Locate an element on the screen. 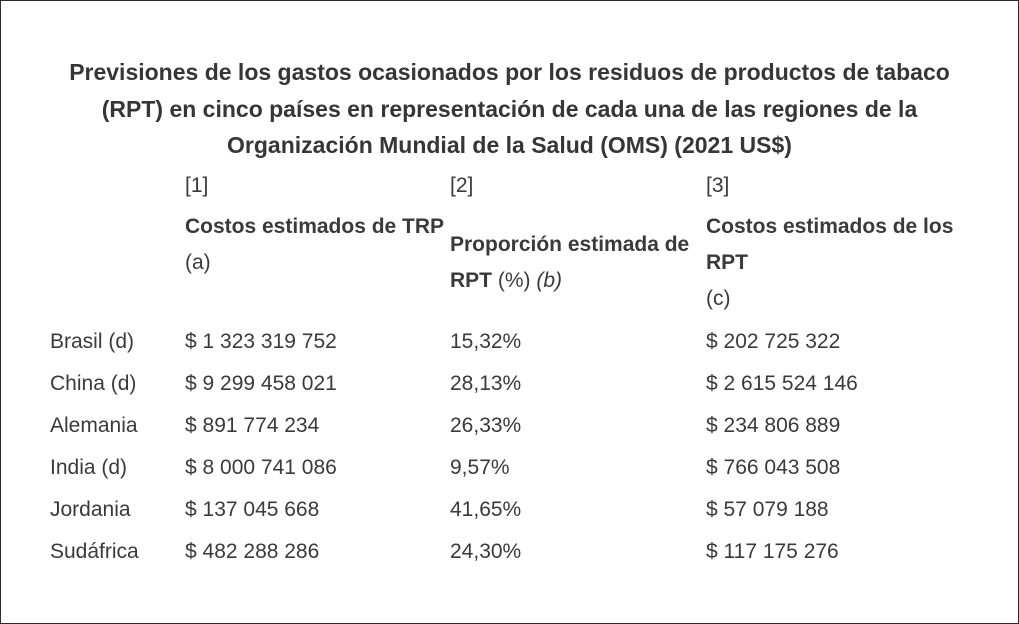 This screenshot has height=624, width=1019. column-header-2-label: Proporción estimada de RPT is located at coordinates (570, 262).